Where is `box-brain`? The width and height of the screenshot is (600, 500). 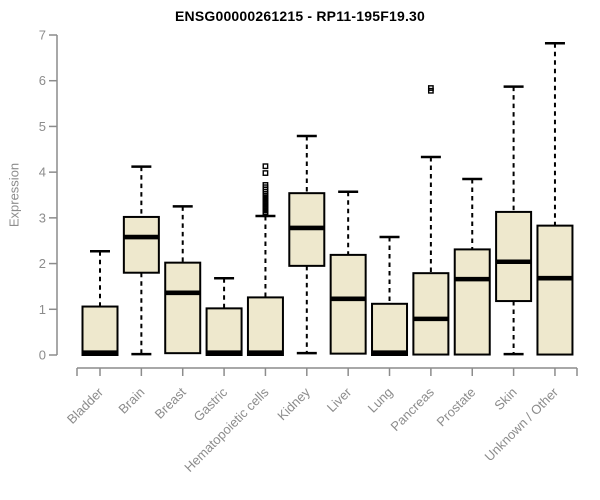 box-brain is located at coordinates (141, 260).